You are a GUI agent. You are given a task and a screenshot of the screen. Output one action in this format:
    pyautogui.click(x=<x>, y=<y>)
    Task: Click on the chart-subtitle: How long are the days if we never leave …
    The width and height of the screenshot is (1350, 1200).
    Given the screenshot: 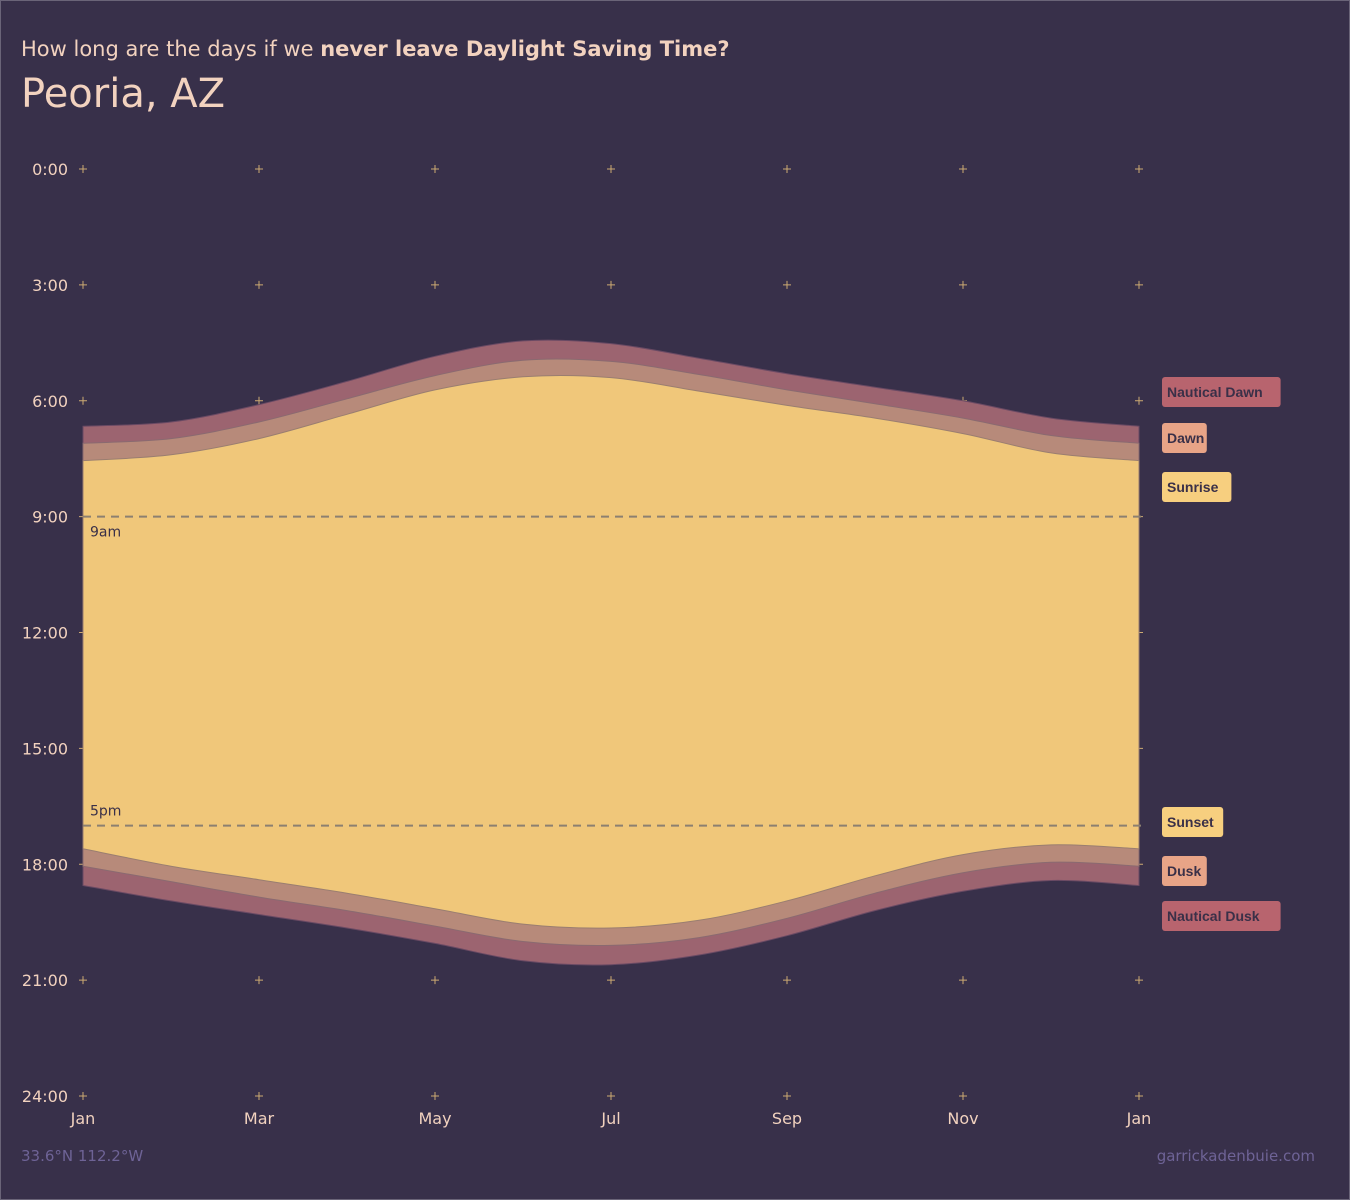 What is the action you would take?
    pyautogui.click(x=375, y=49)
    